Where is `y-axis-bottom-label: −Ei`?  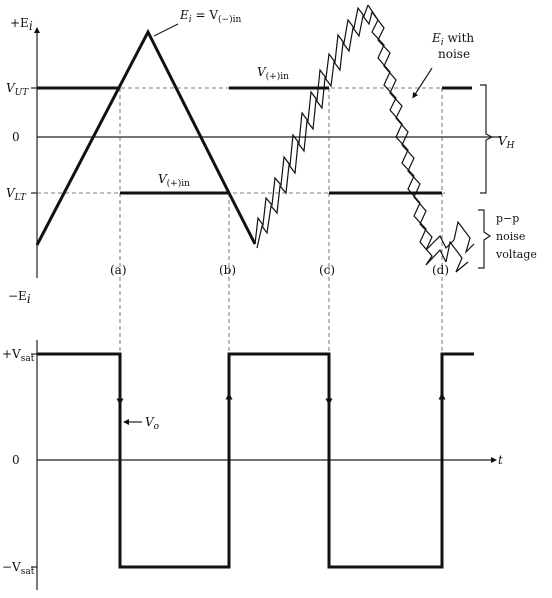
y-axis-bottom-label: −Ei is located at coordinates (19, 297).